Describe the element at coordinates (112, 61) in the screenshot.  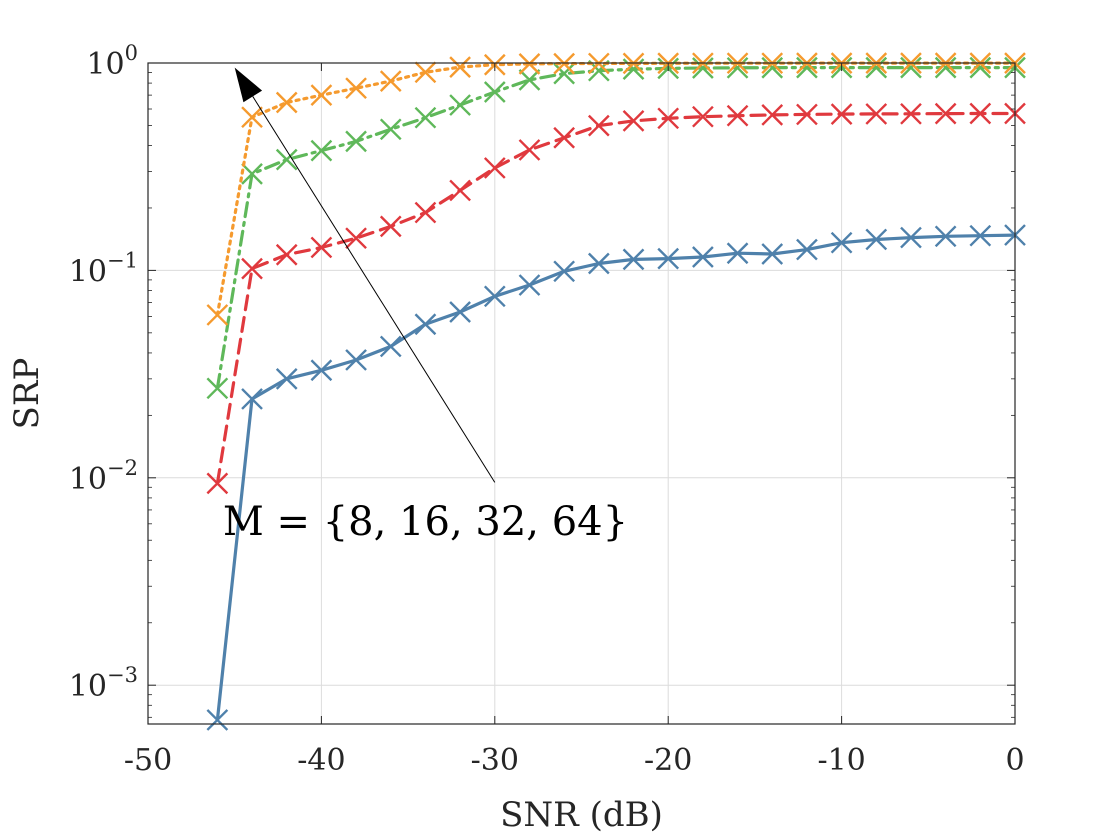
I see `y-tick-label: 10⁰` at that location.